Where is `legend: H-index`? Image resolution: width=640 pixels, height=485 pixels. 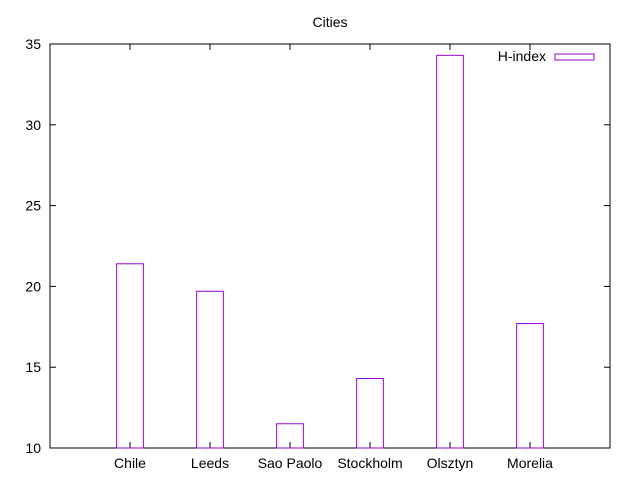 legend: H-index is located at coordinates (546, 56).